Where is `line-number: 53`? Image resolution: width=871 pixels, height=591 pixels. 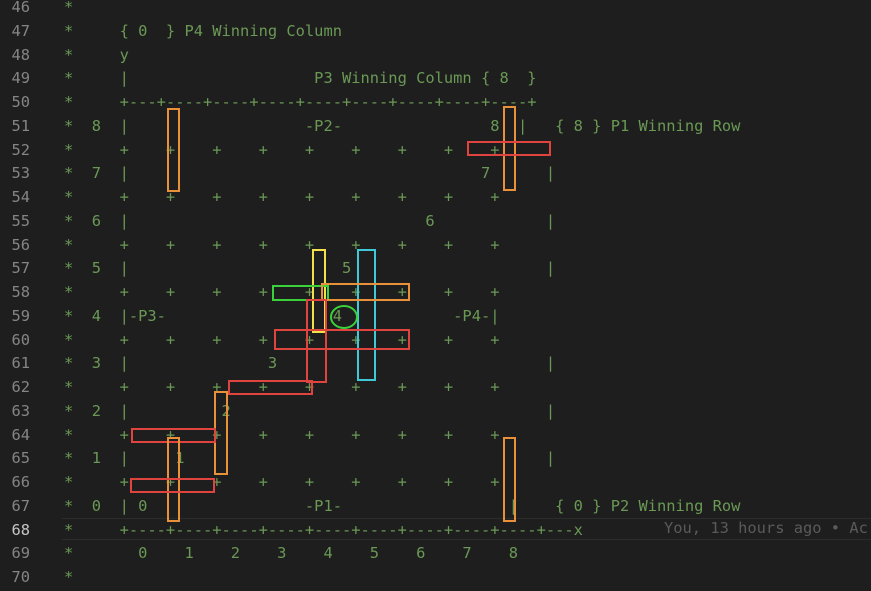
line-number: 53 is located at coordinates (20, 173).